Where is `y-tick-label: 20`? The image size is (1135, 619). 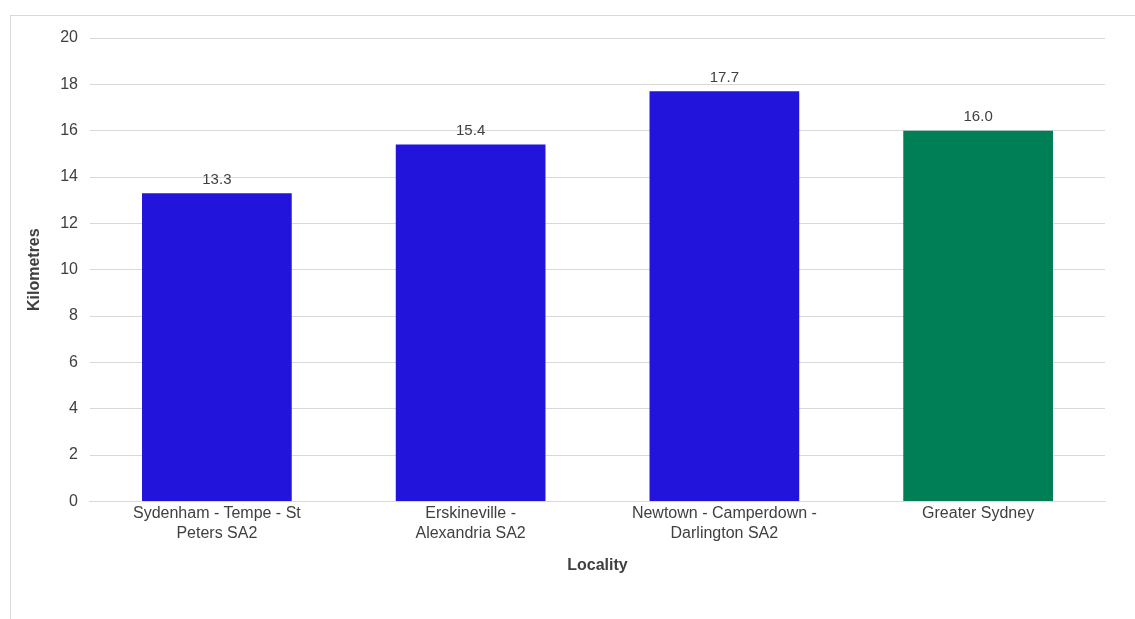 y-tick-label: 20 is located at coordinates (69, 37).